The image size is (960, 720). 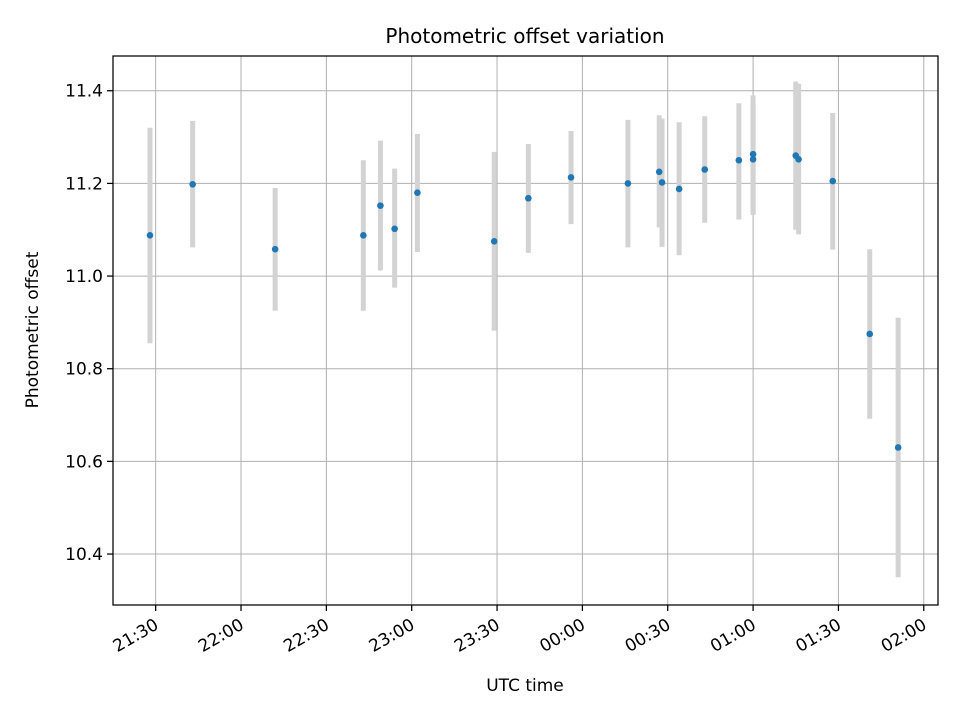 What do you see at coordinates (84, 184) in the screenshot?
I see `y-tick-label: 11.2` at bounding box center [84, 184].